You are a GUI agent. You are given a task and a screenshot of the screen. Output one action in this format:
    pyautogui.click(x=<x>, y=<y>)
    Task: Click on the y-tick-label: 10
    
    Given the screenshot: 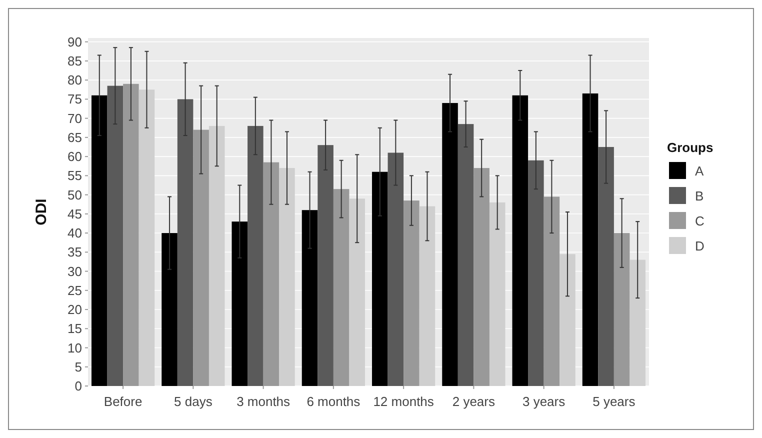 What is the action you would take?
    pyautogui.click(x=75, y=348)
    